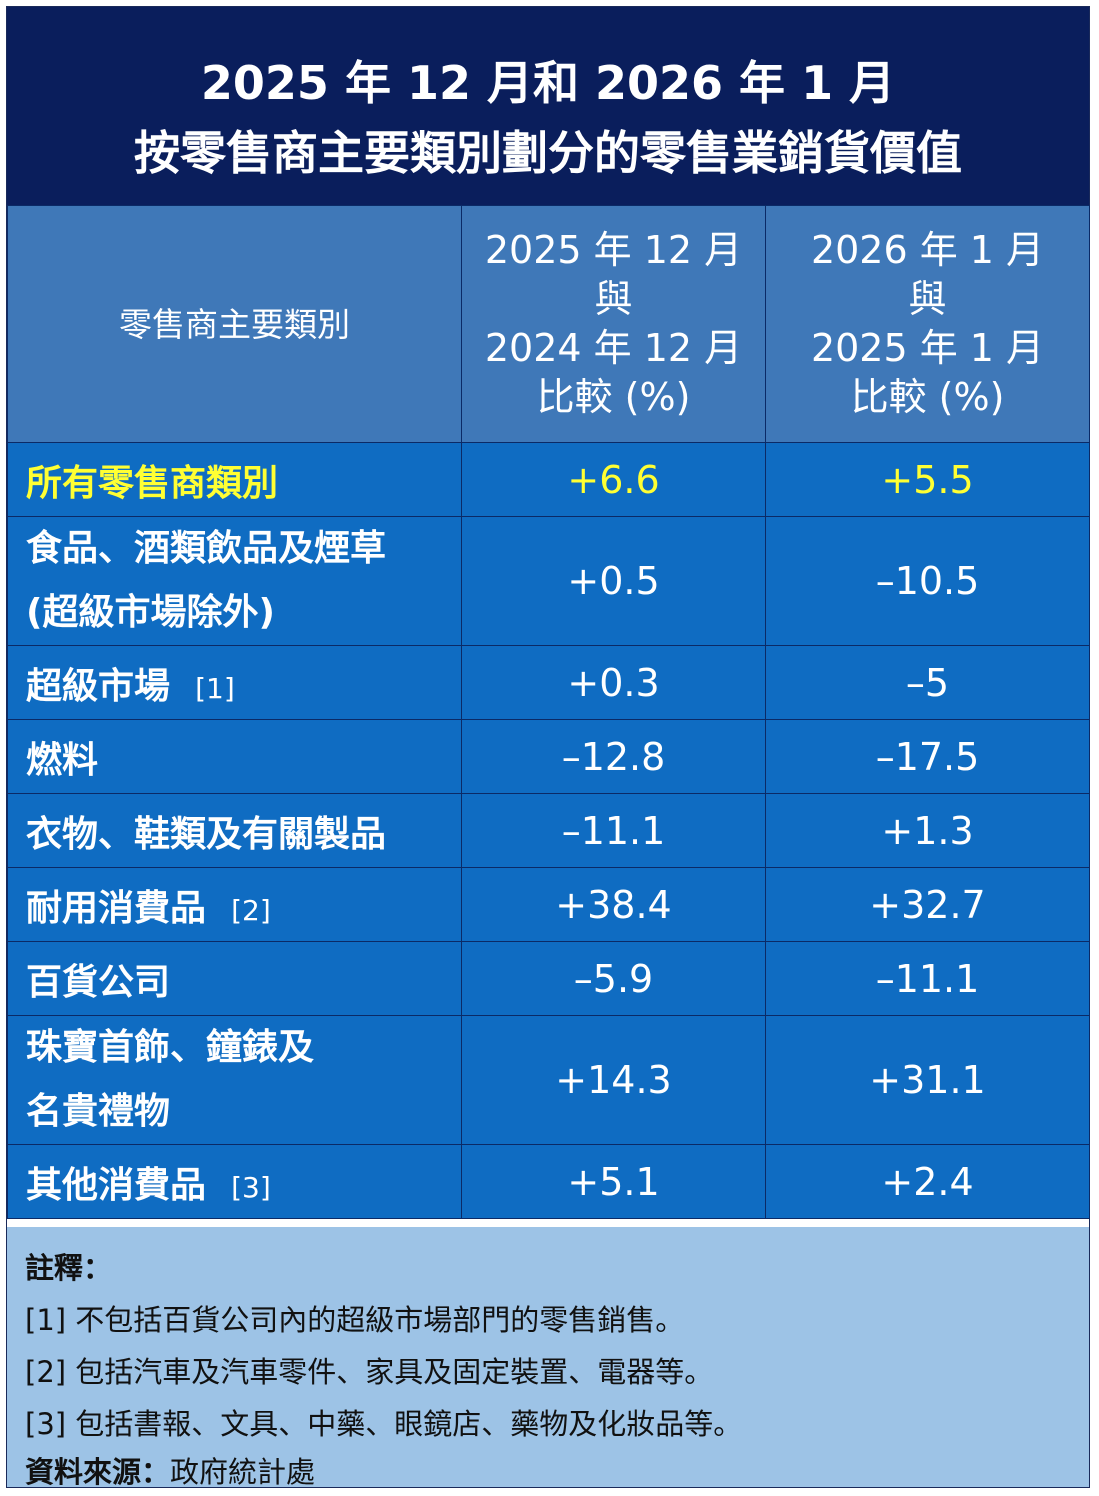 The image size is (1099, 1496). What do you see at coordinates (98, 1472) in the screenshot?
I see `source-label: 資料來源：` at bounding box center [98, 1472].